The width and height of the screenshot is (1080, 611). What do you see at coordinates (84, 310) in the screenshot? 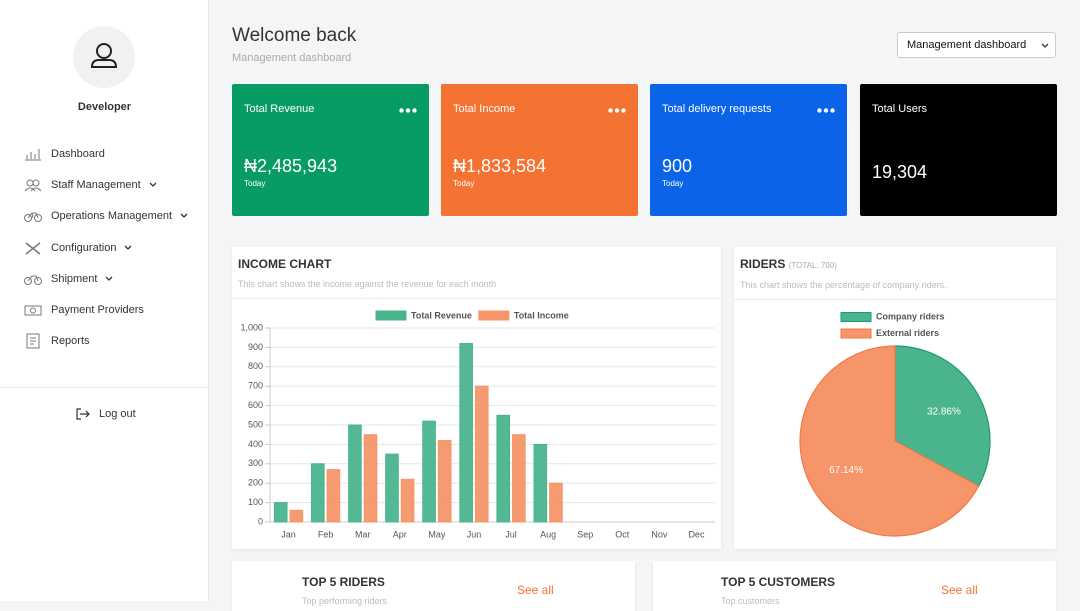
I see `menu-item: Payment Providers` at bounding box center [84, 310].